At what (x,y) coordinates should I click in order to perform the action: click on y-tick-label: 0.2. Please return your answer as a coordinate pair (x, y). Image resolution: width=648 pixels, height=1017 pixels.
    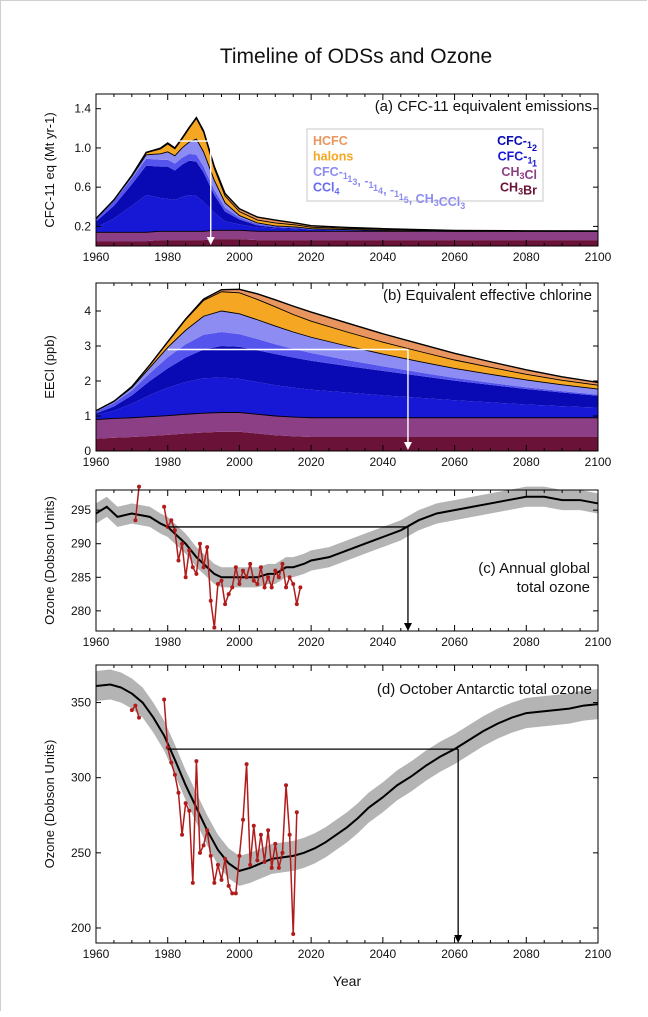
    Looking at the image, I should click on (82, 226).